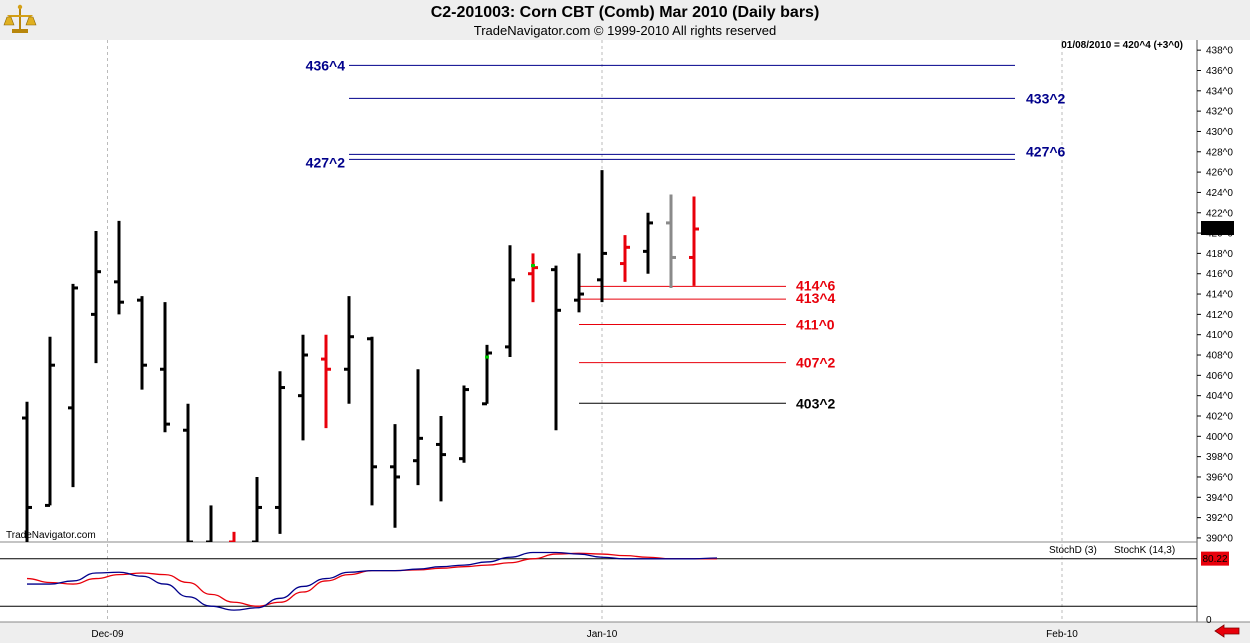  Describe the element at coordinates (1219, 335) in the screenshot. I see `price-tick-label: 410^0` at that location.